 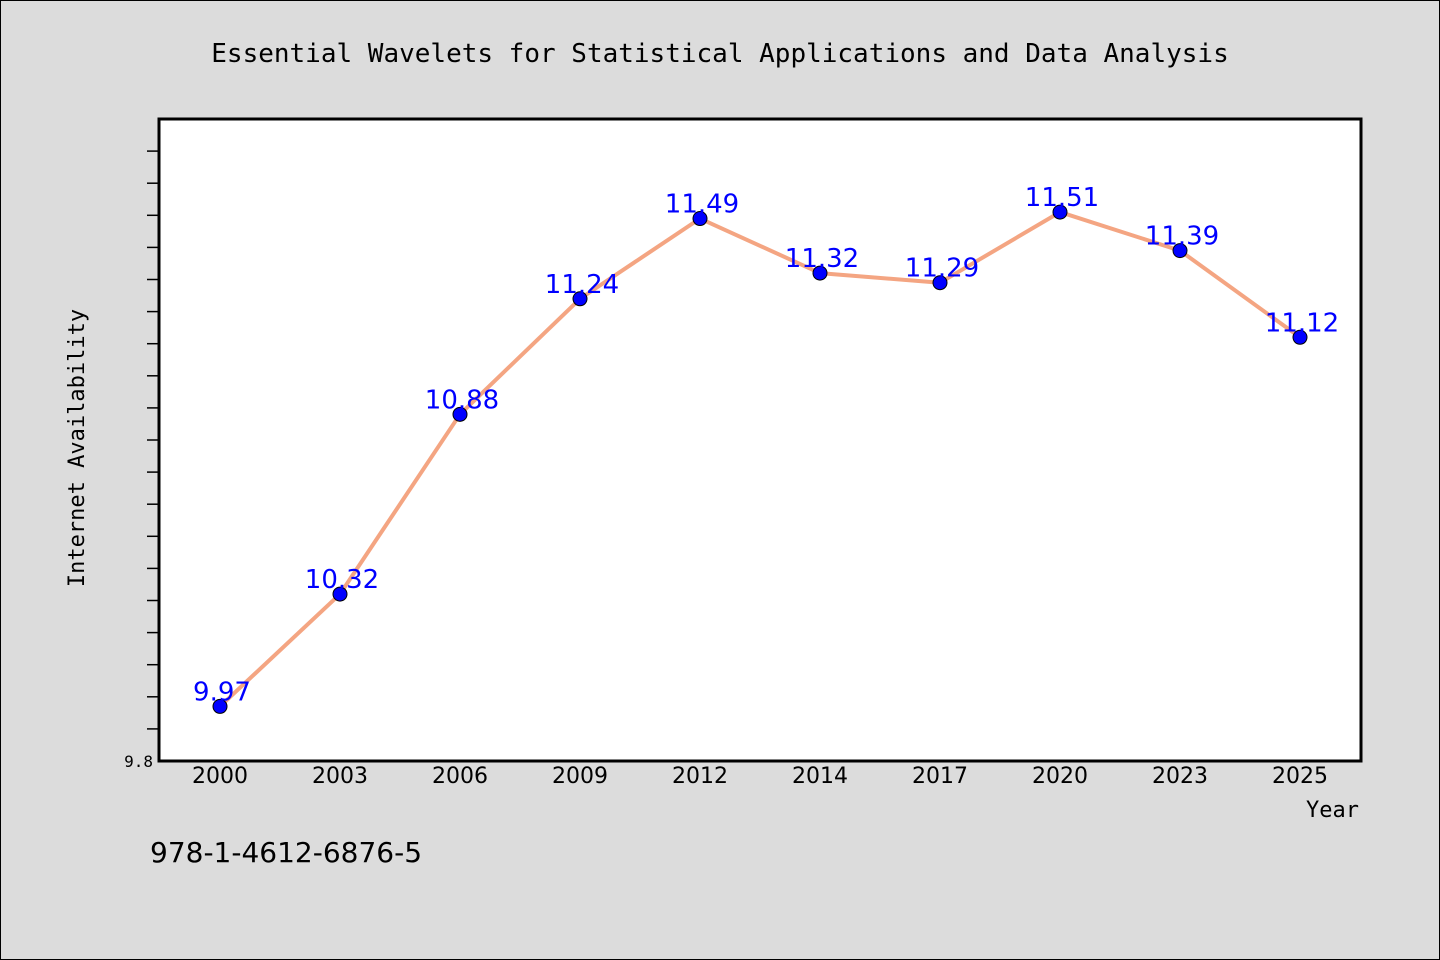 I want to click on data-label: 11.12, so click(x=1302, y=323).